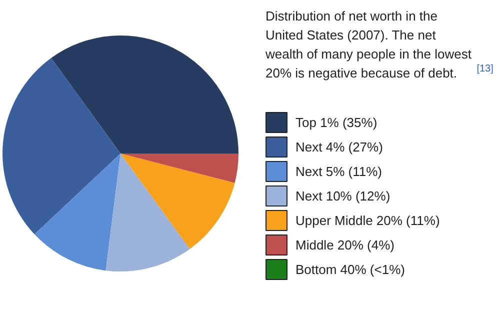  What do you see at coordinates (339, 171) in the screenshot?
I see `legend-label: Next 5% (11%)` at bounding box center [339, 171].